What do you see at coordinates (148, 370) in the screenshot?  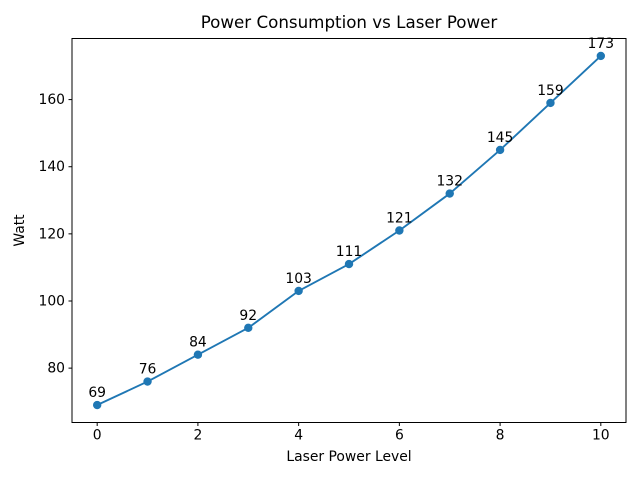 I see `data-point-label: 76` at bounding box center [148, 370].